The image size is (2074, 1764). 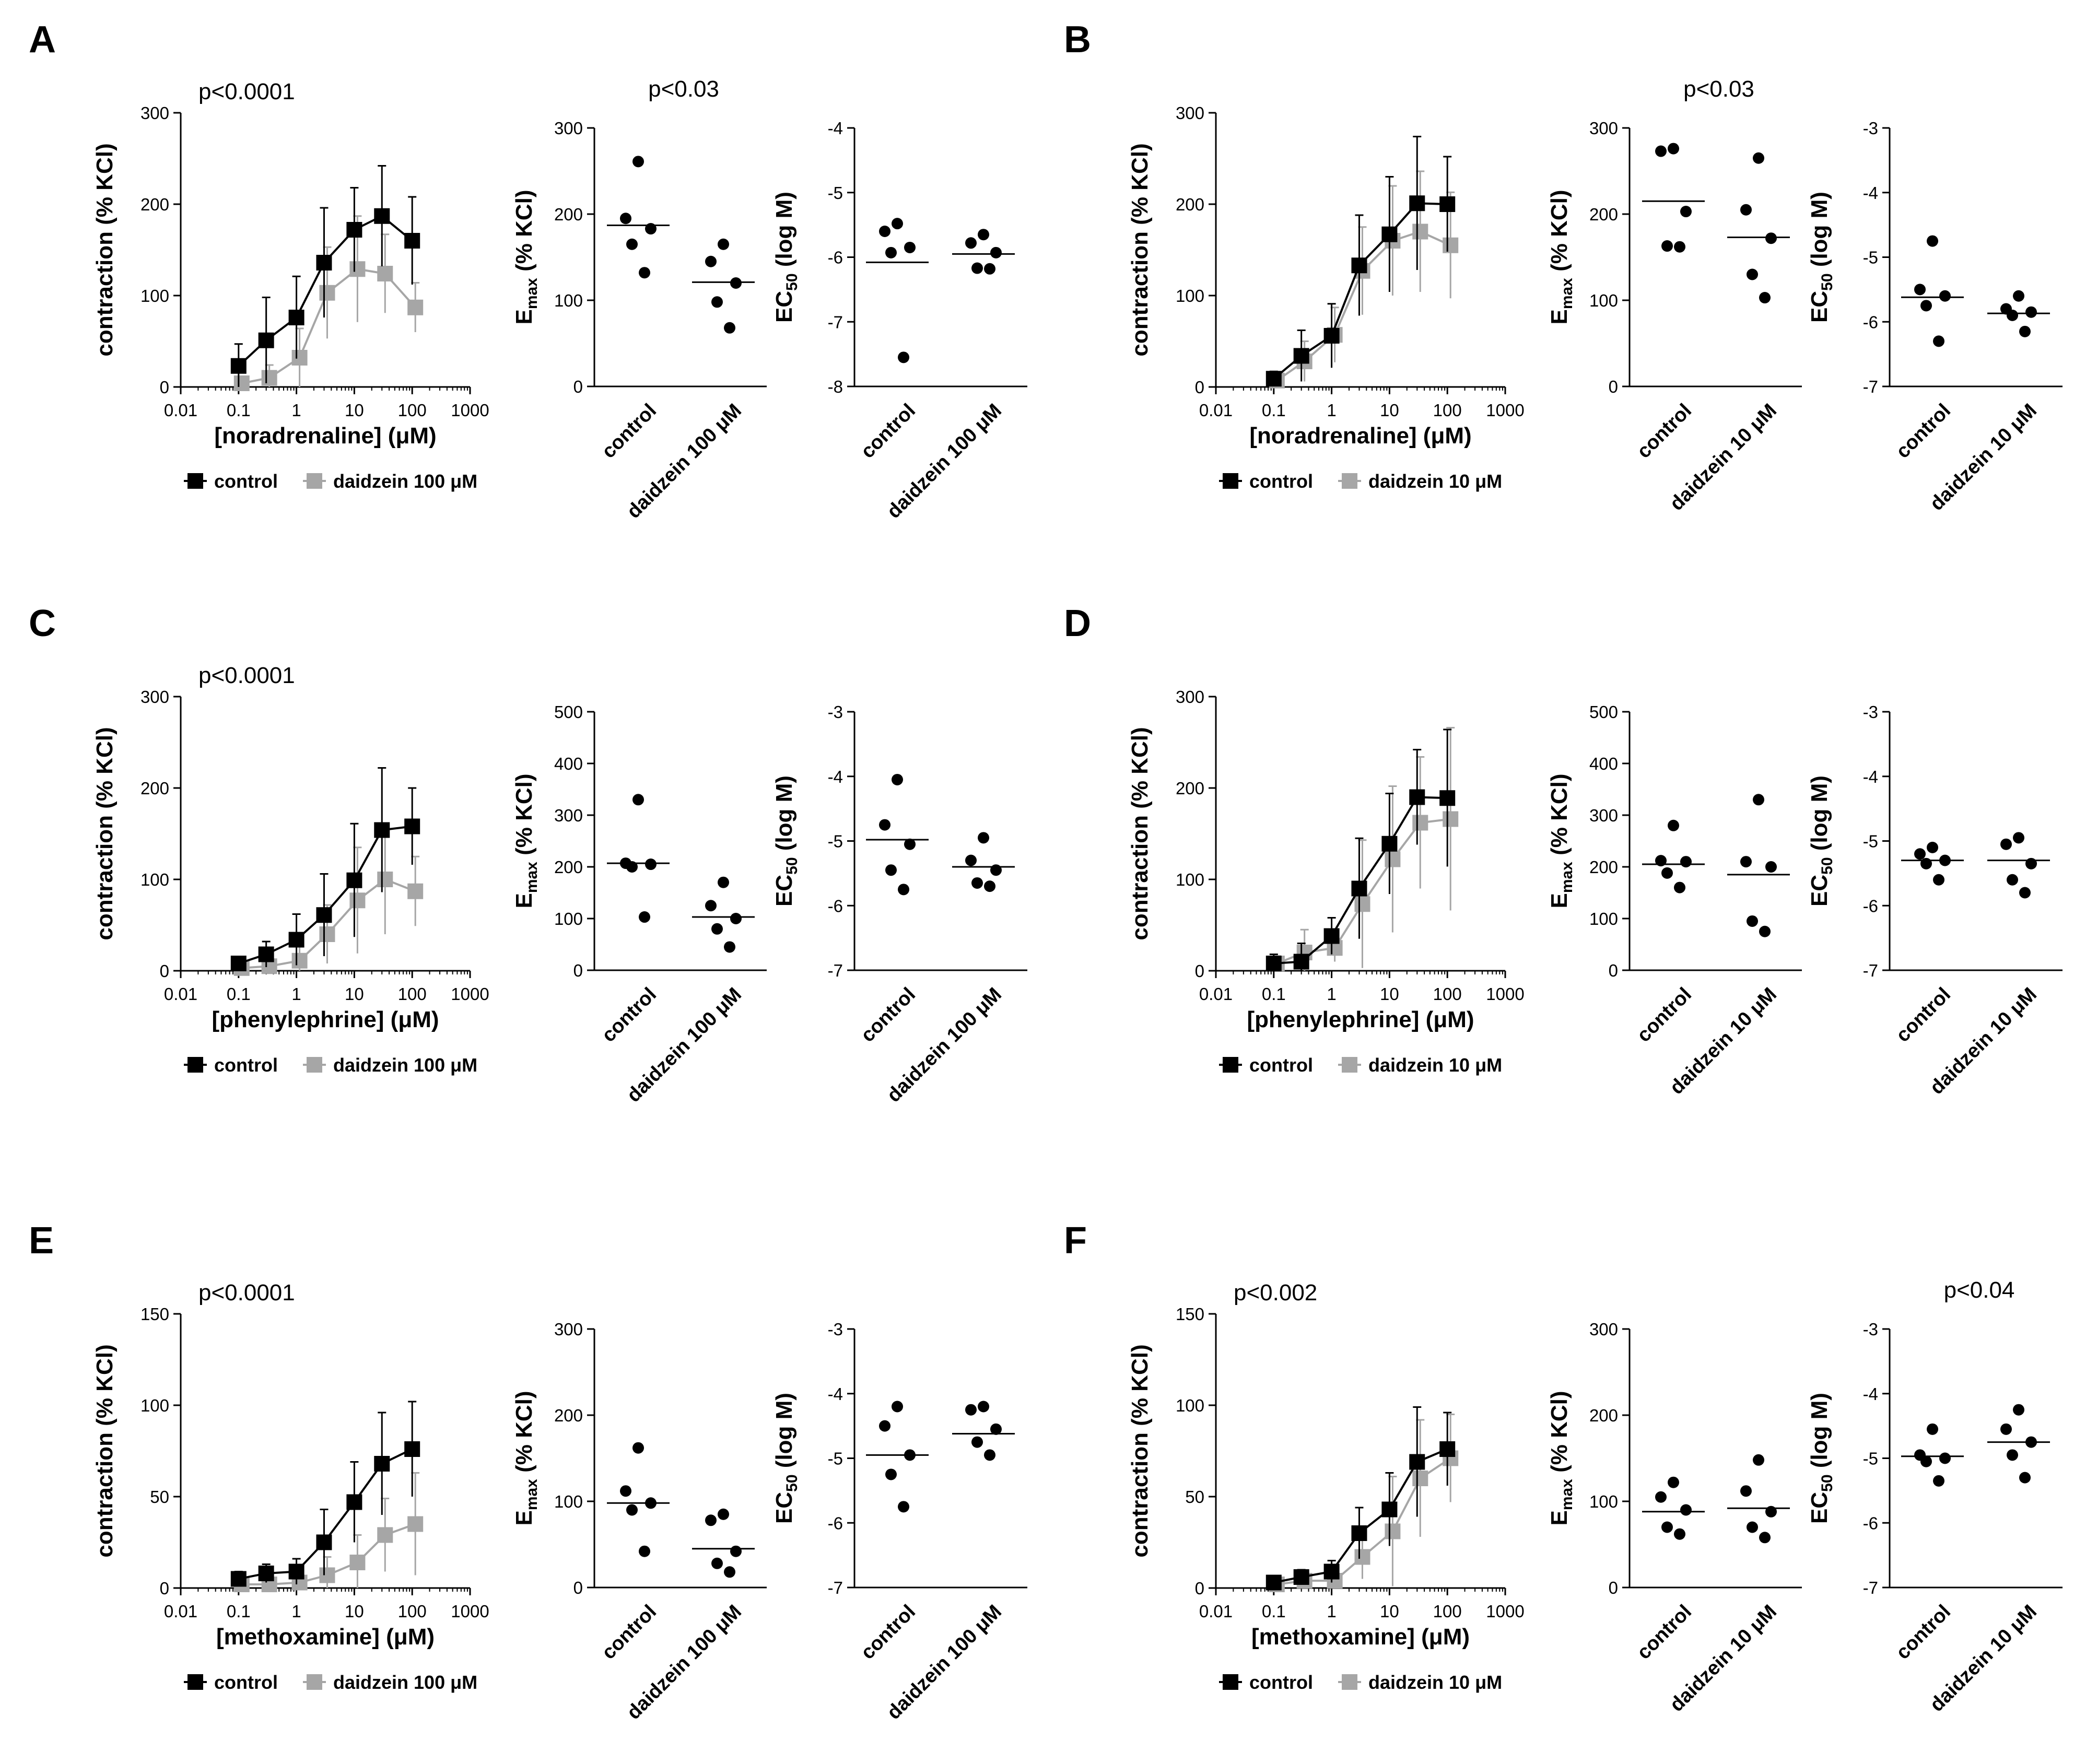 What do you see at coordinates (1275, 1293) in the screenshot?
I see `curve-p-value: p<0.002` at bounding box center [1275, 1293].